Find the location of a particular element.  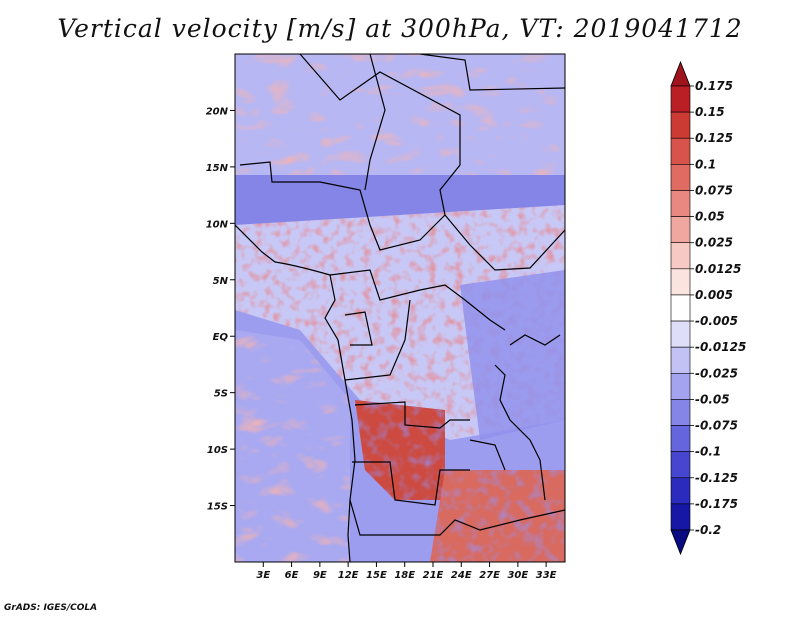

lat-tick-label: 20N is located at coordinates (217, 111).